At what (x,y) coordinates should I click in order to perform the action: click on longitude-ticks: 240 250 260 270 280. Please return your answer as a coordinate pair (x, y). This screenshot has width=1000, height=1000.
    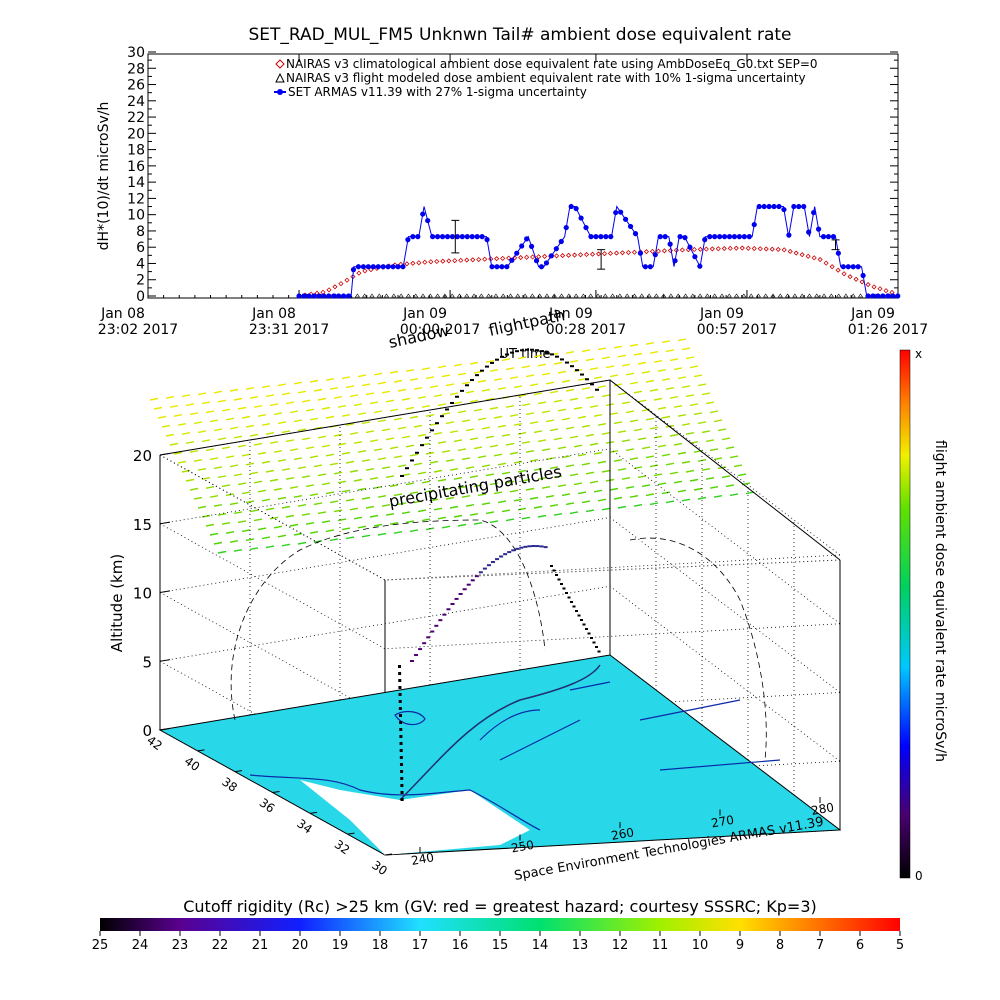
    Looking at the image, I should click on (622, 832).